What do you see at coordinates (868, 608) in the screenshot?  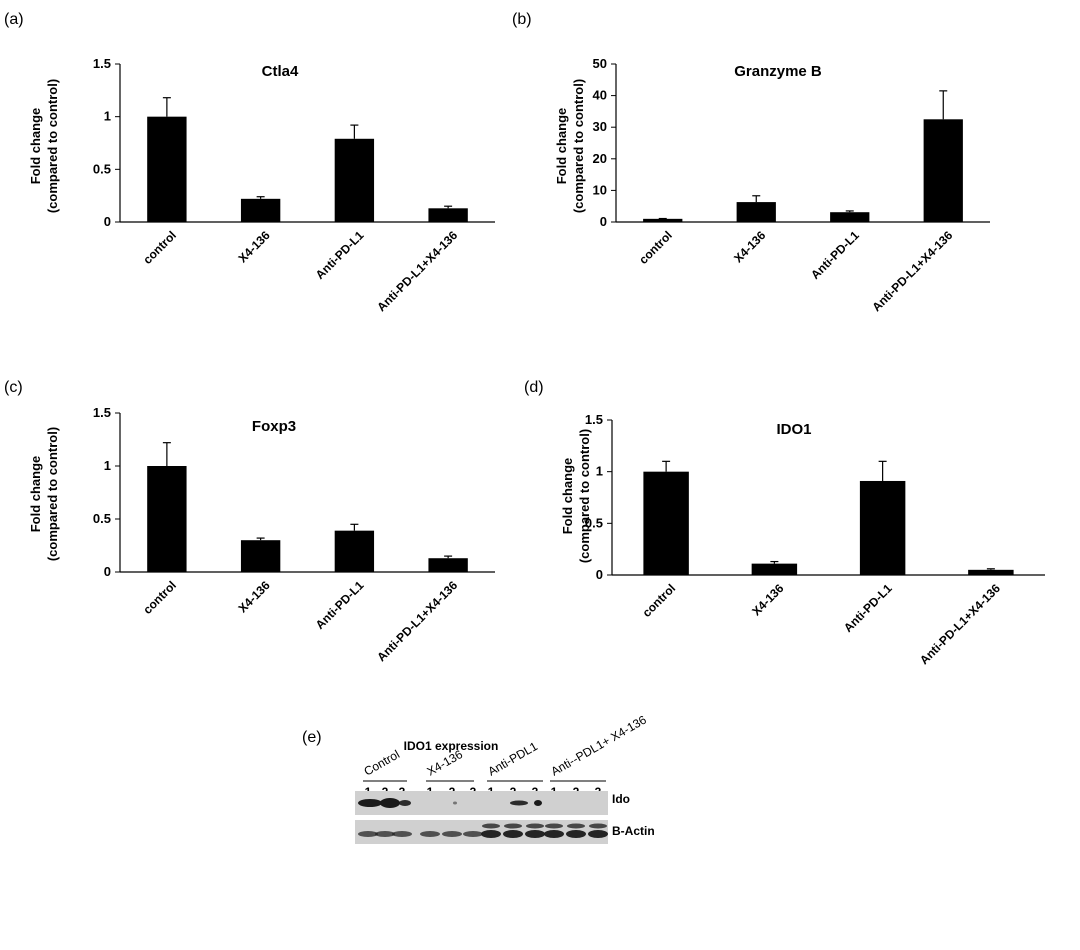 I see `x-tick-label-d: Anti-PD-L1` at bounding box center [868, 608].